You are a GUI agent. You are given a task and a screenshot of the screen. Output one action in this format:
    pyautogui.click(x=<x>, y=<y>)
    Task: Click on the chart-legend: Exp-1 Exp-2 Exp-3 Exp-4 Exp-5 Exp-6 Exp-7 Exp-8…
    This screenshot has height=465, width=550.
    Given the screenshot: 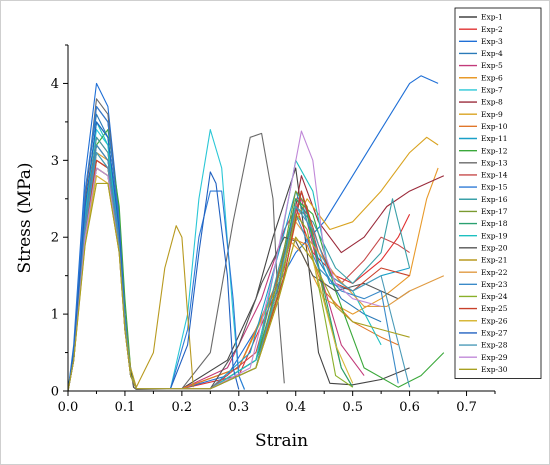 What is the action you would take?
    pyautogui.click(x=498, y=193)
    